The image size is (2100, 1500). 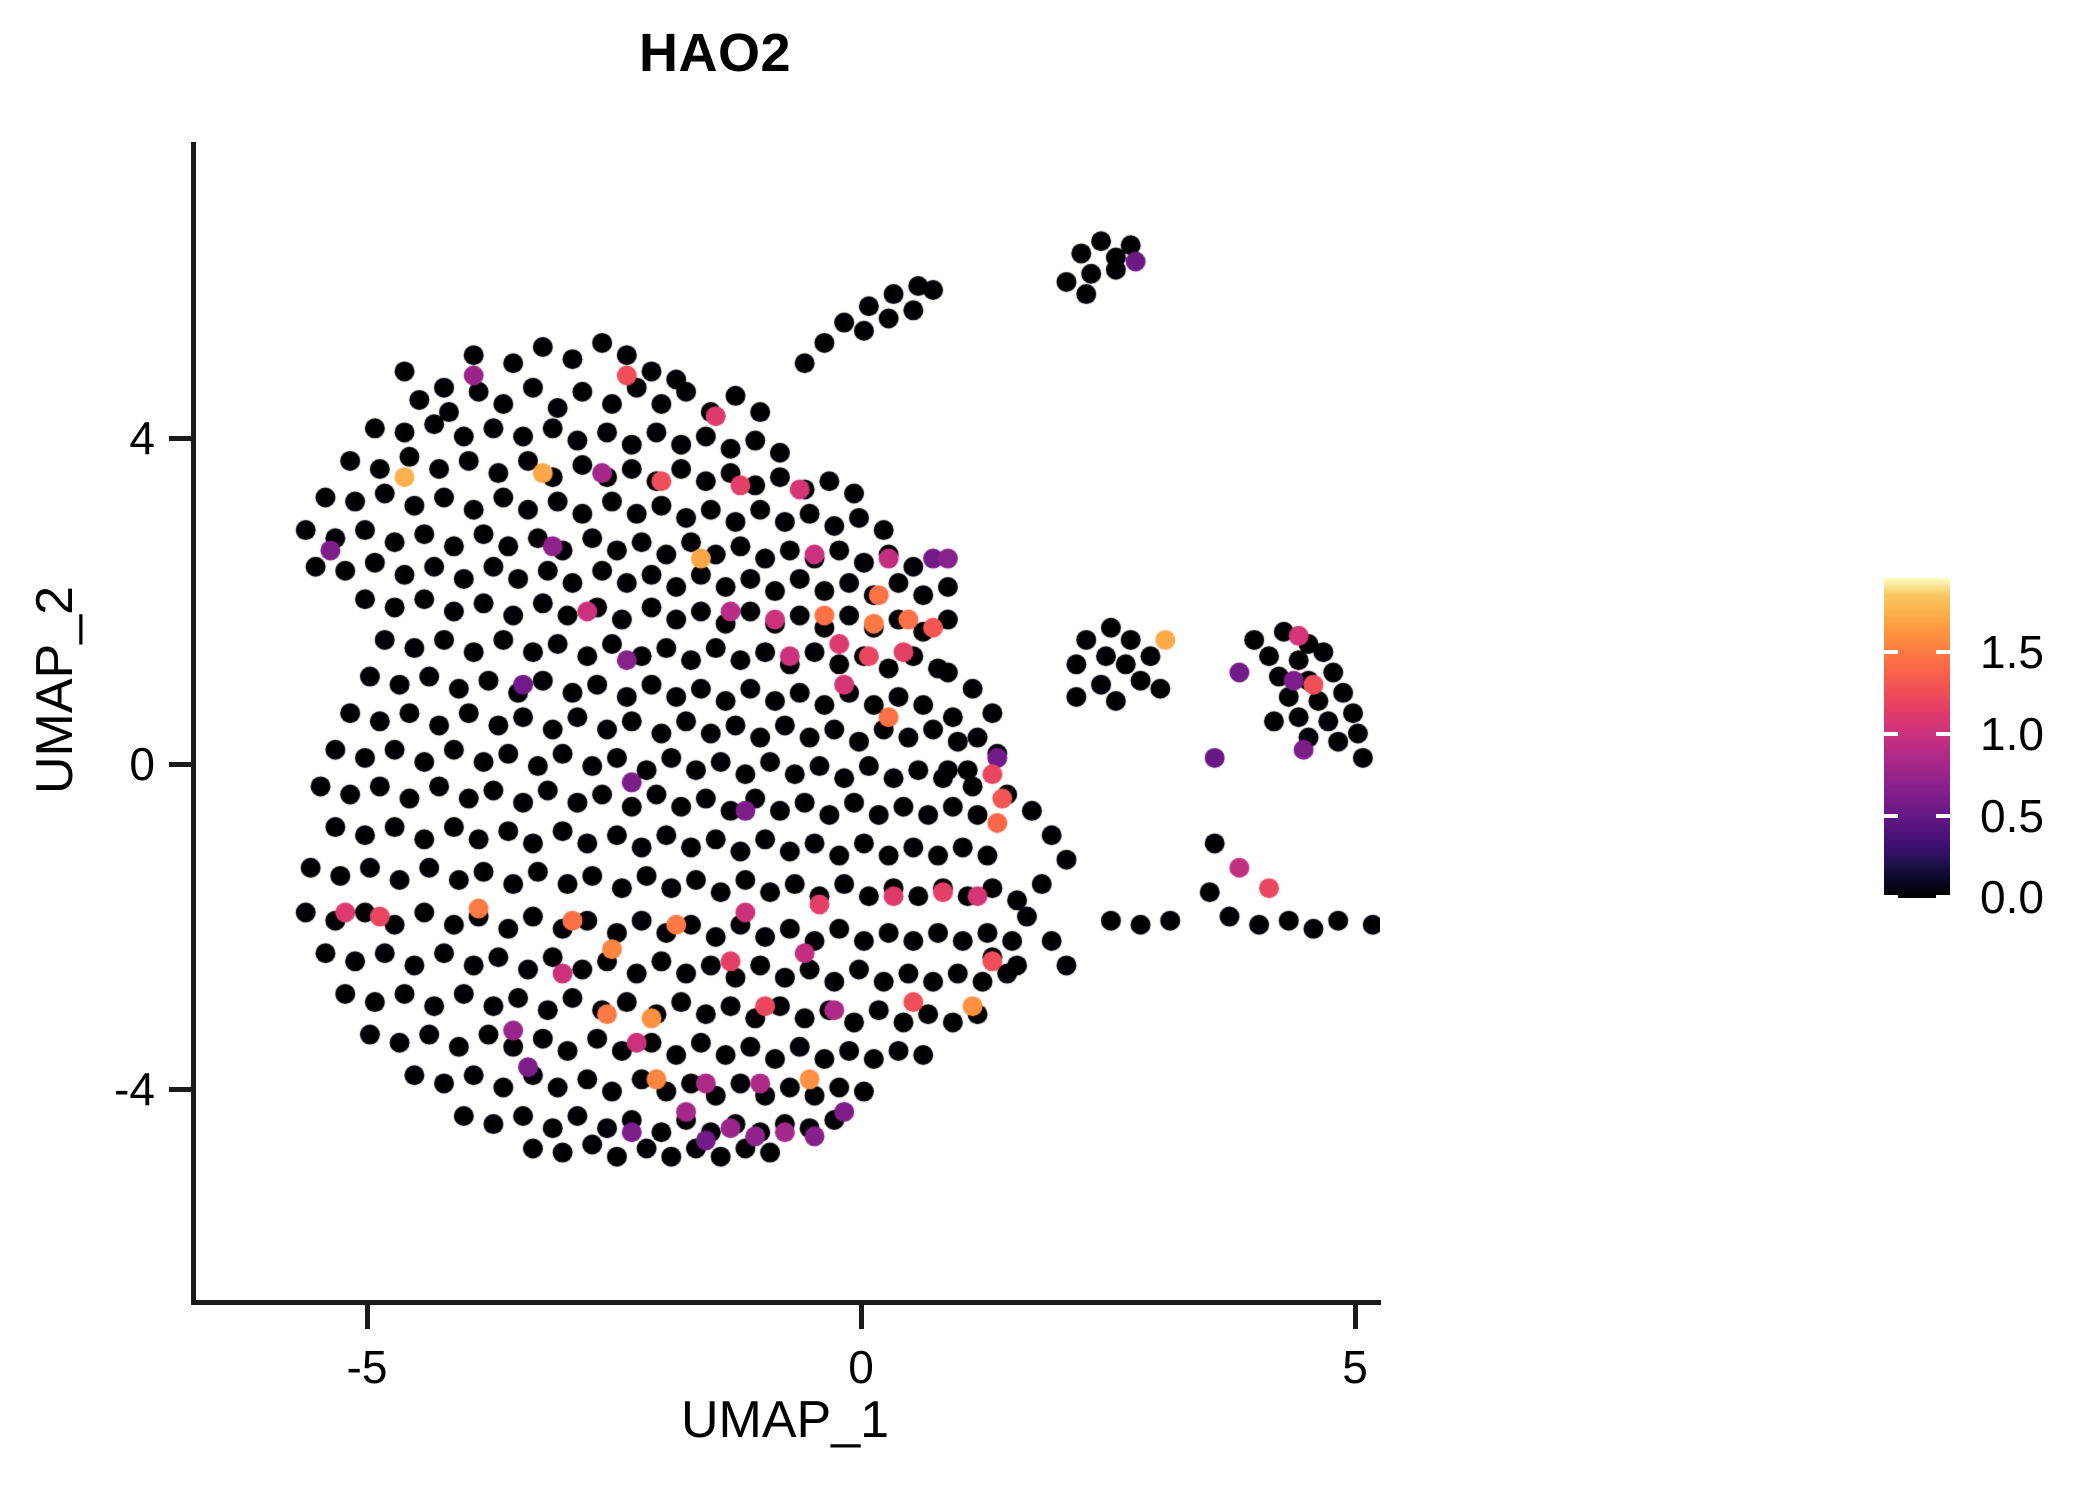 What do you see at coordinates (785, 1420) in the screenshot?
I see `x-axis-title: UMAP_1` at bounding box center [785, 1420].